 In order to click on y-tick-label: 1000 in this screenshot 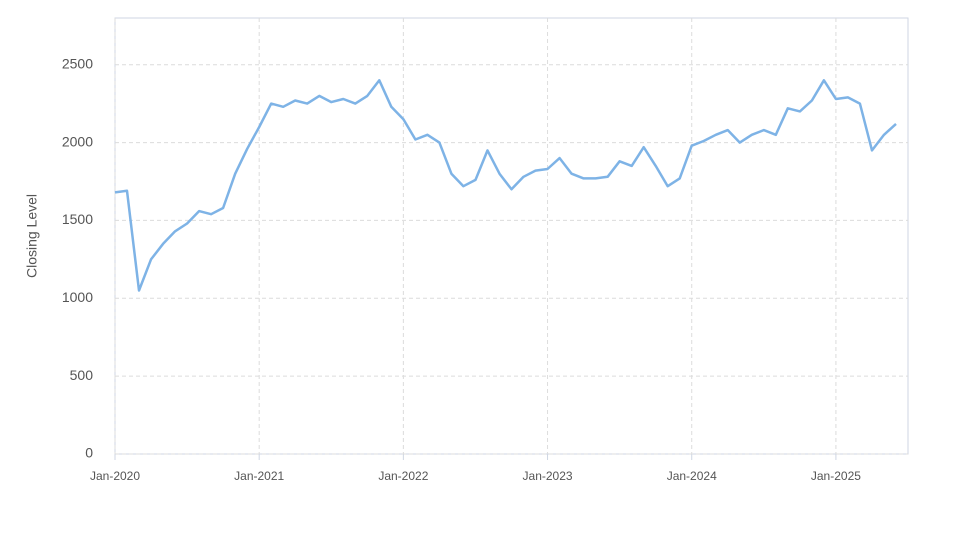, I will do `click(77, 297)`.